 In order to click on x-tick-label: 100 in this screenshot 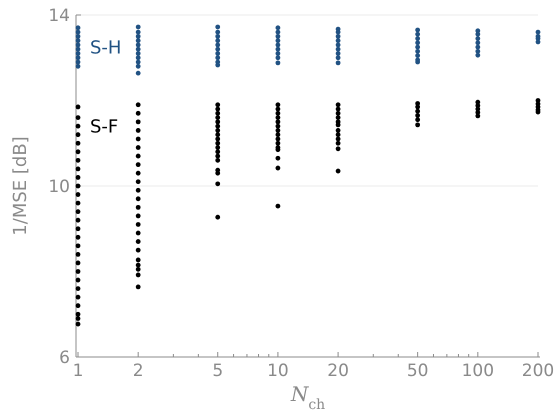, I will do `click(478, 371)`.